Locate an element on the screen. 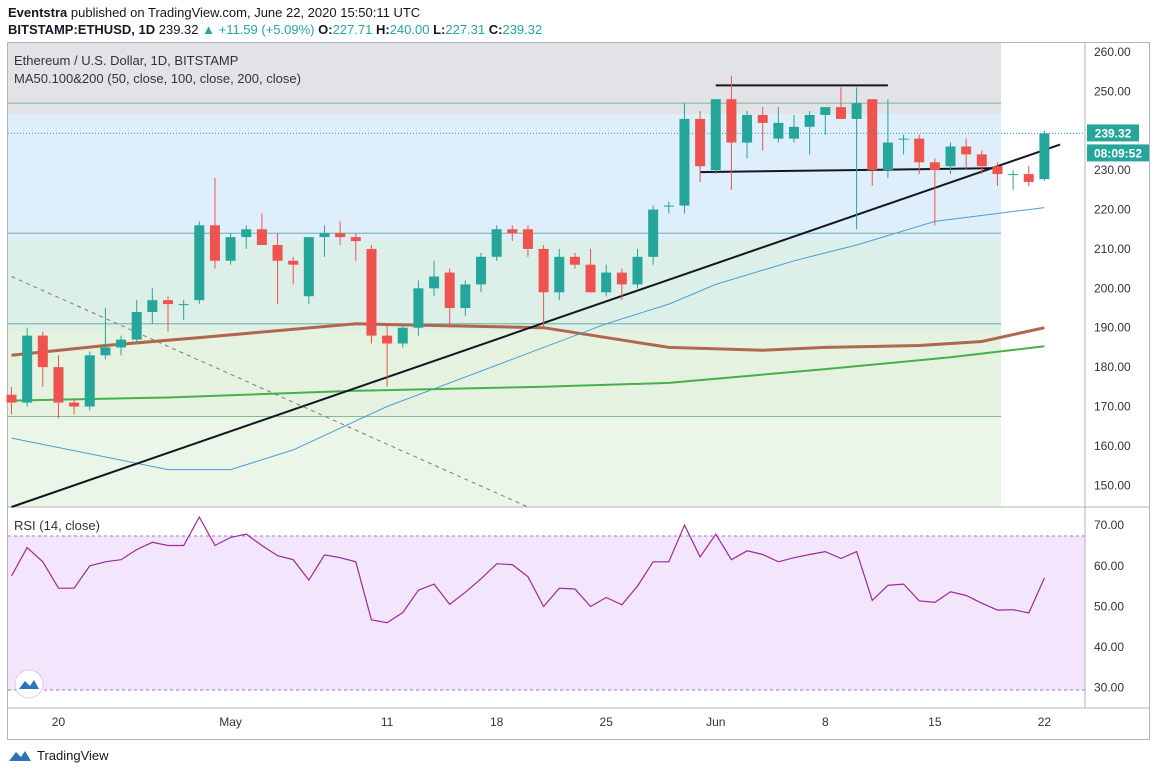  rsi-tick-label: 40.00 is located at coordinates (1109, 647).